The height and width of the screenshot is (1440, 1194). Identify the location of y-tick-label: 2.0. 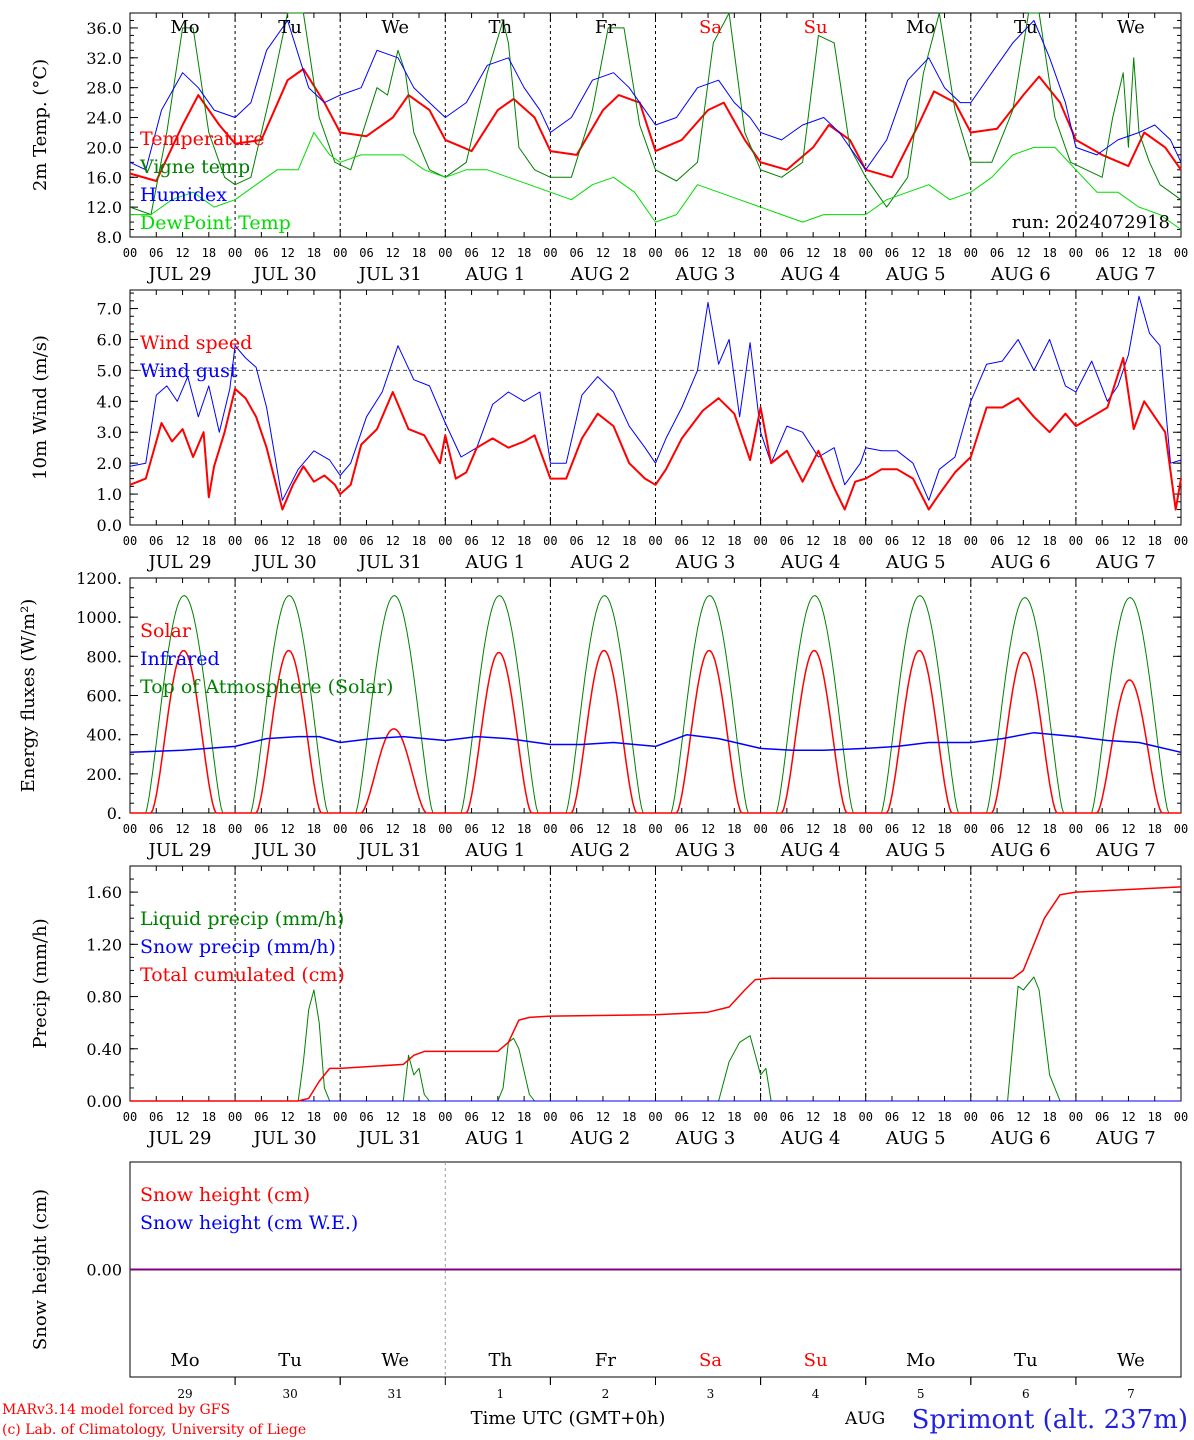
(109, 463).